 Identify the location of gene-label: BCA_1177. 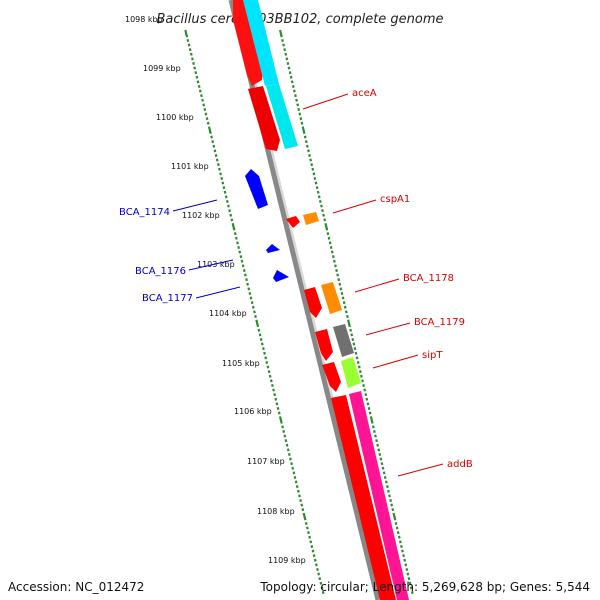
(167, 298).